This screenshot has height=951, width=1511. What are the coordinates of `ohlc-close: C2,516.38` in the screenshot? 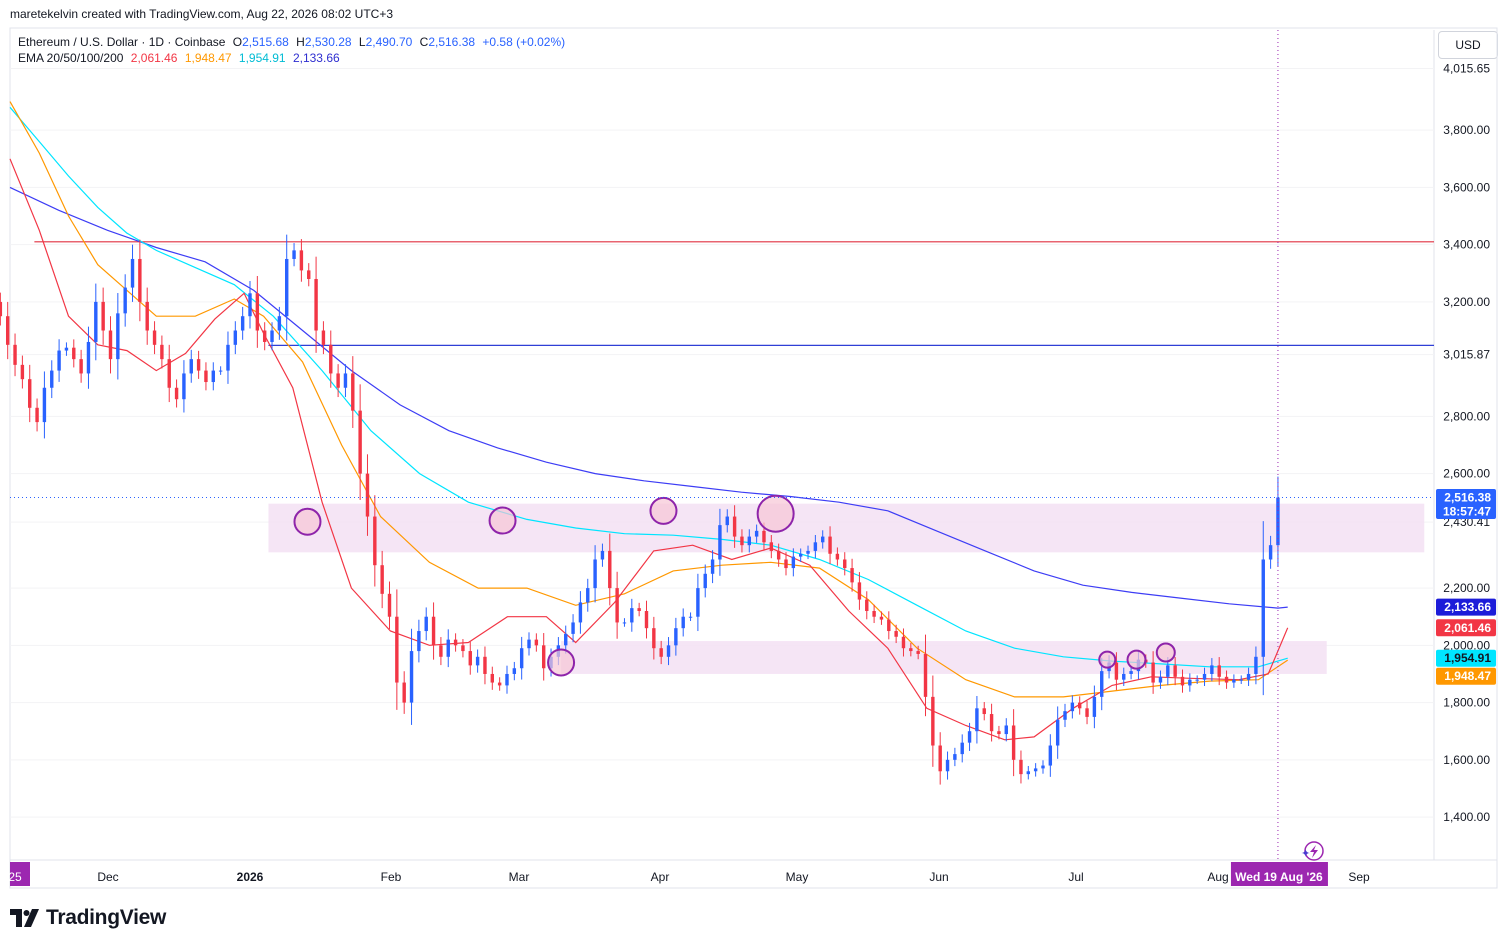 It's located at (447, 42).